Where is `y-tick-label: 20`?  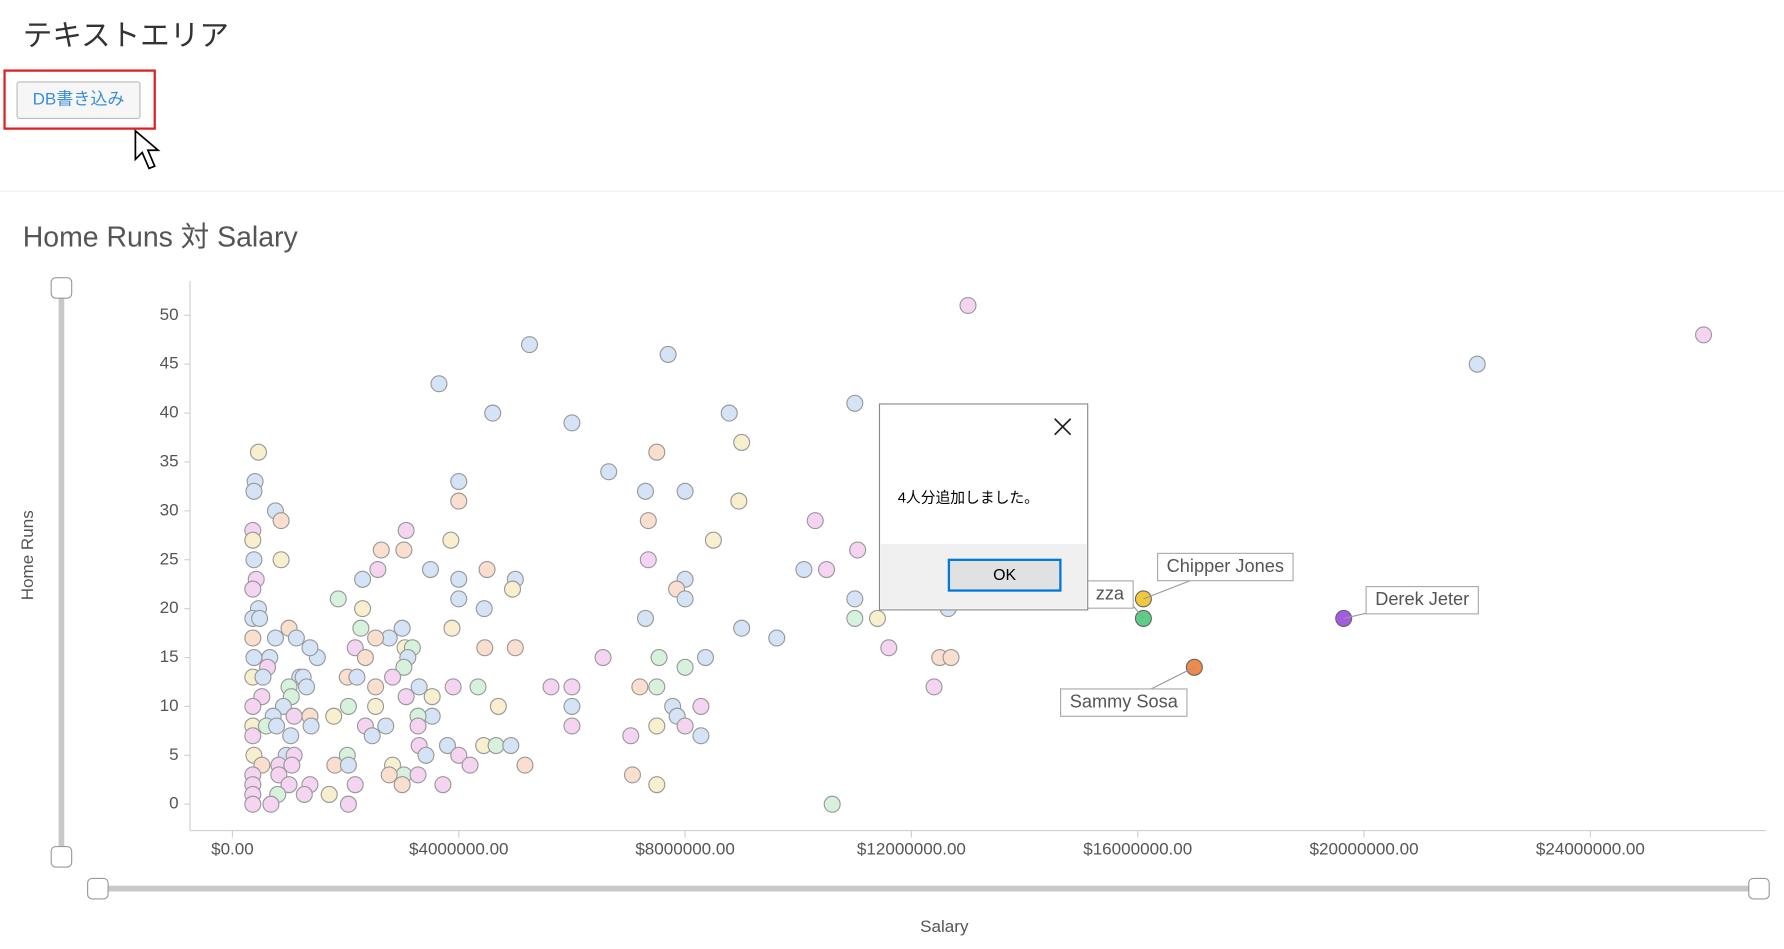 y-tick-label: 20 is located at coordinates (169, 607).